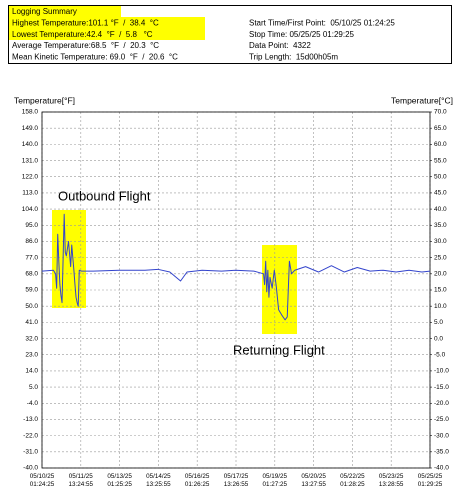 This screenshot has width=461, height=500. Describe the element at coordinates (440, 274) in the screenshot. I see `y2-tick-label: 20.0` at that location.